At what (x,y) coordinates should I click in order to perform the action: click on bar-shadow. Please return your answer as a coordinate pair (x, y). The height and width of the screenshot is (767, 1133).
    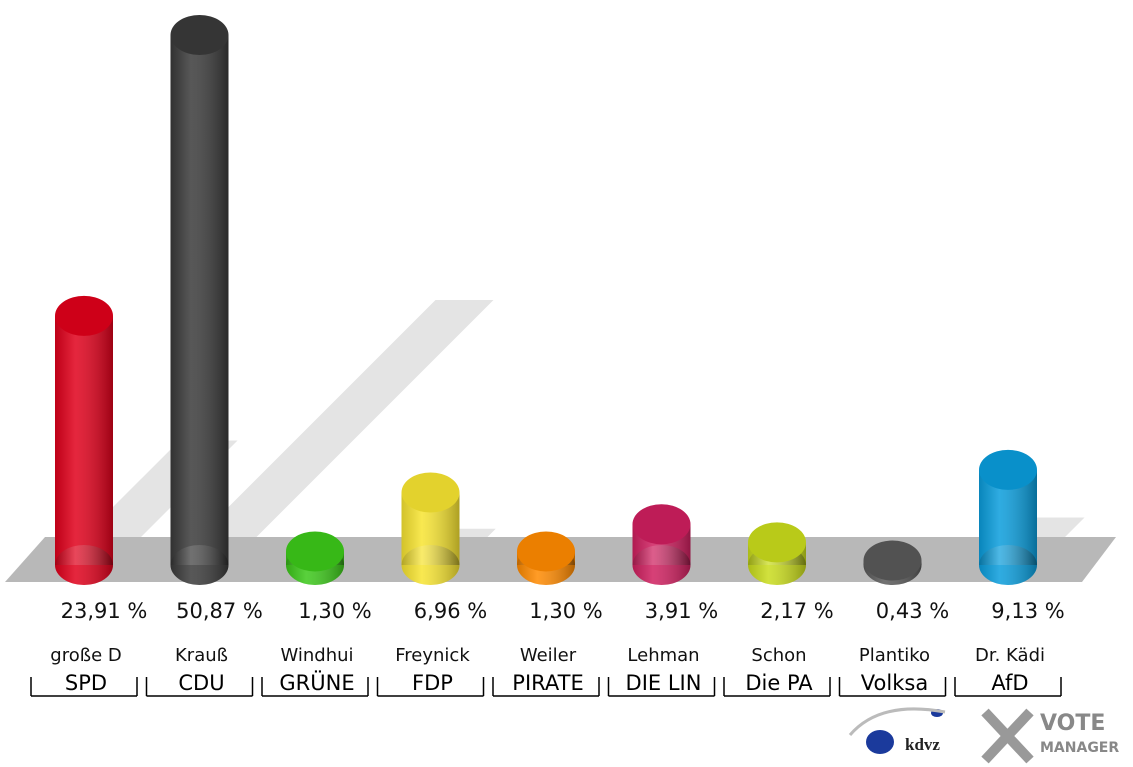
    Looking at the image, I should click on (332, 432).